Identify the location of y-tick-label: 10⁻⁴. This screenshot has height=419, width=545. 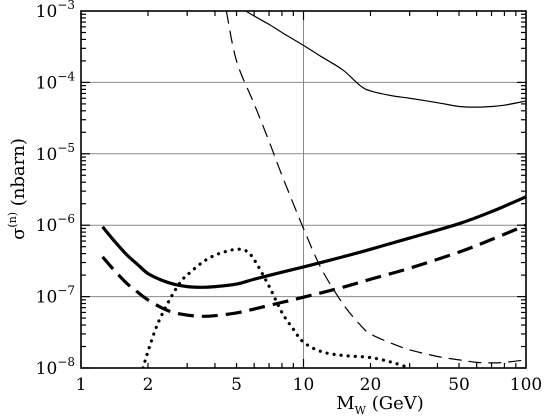
(56, 81).